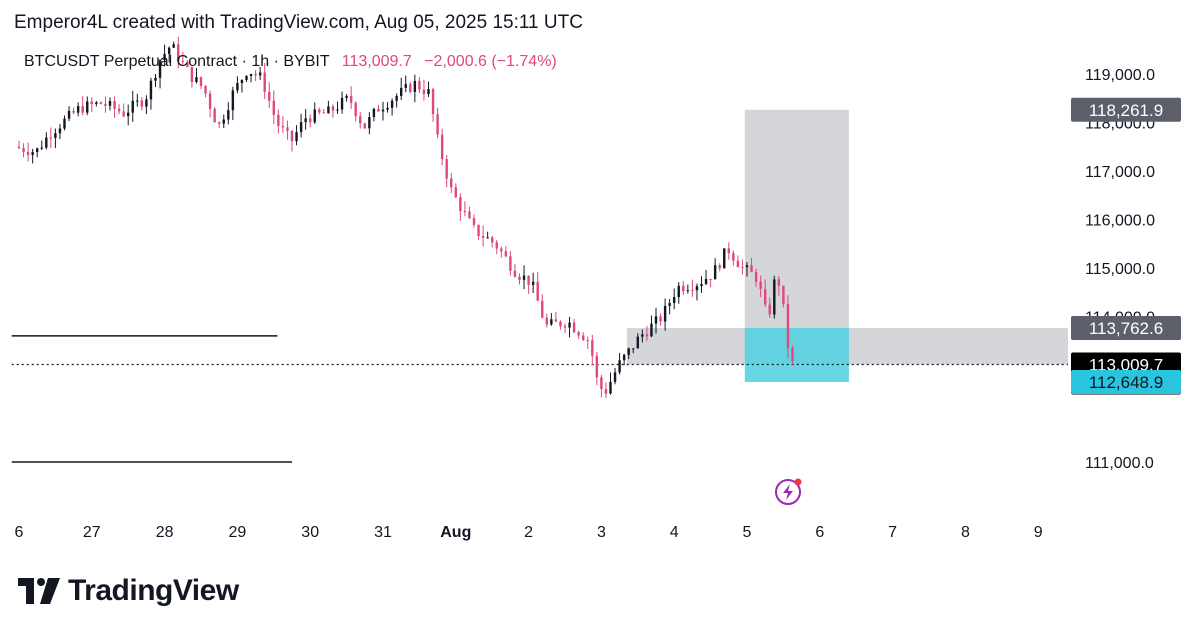 This screenshot has height=639, width=1200. I want to click on x-tick-label: 9, so click(1038, 532).